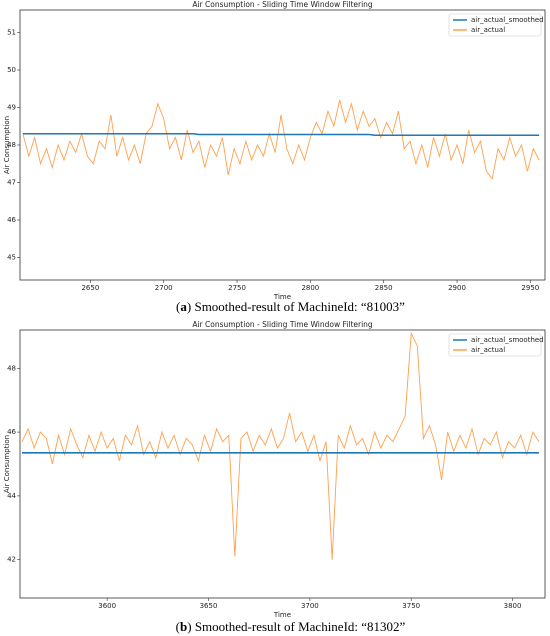  Describe the element at coordinates (183, 626) in the screenshot. I see `caption-part: b` at that location.